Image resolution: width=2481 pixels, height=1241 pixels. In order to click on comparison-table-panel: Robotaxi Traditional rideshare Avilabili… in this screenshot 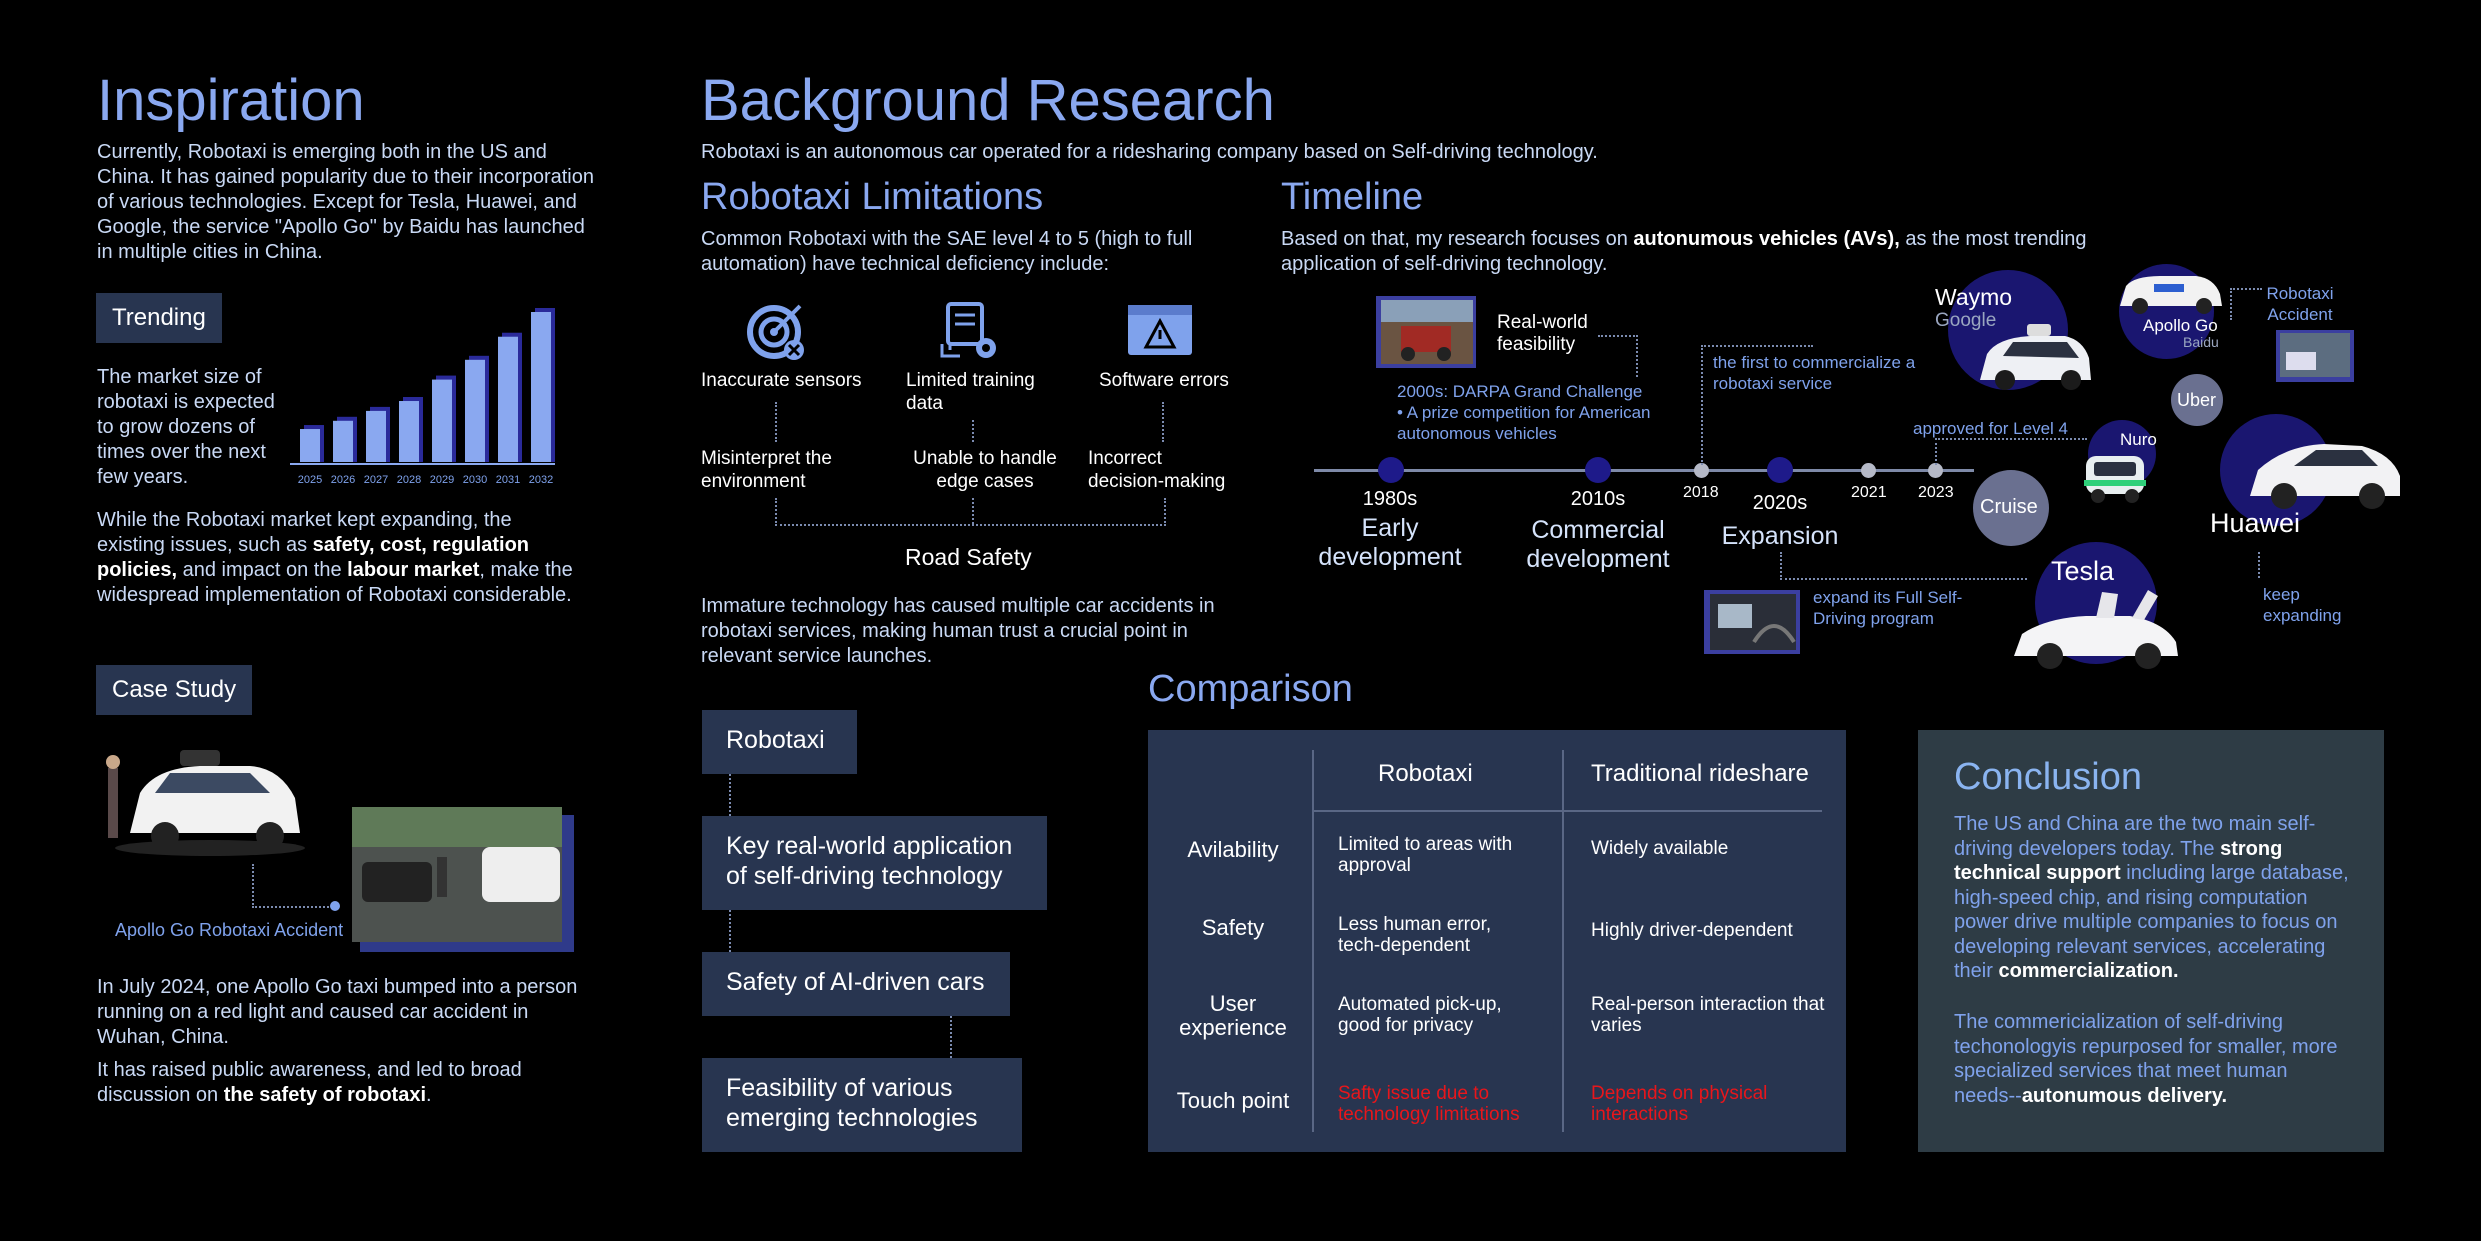, I will do `click(1497, 941)`.